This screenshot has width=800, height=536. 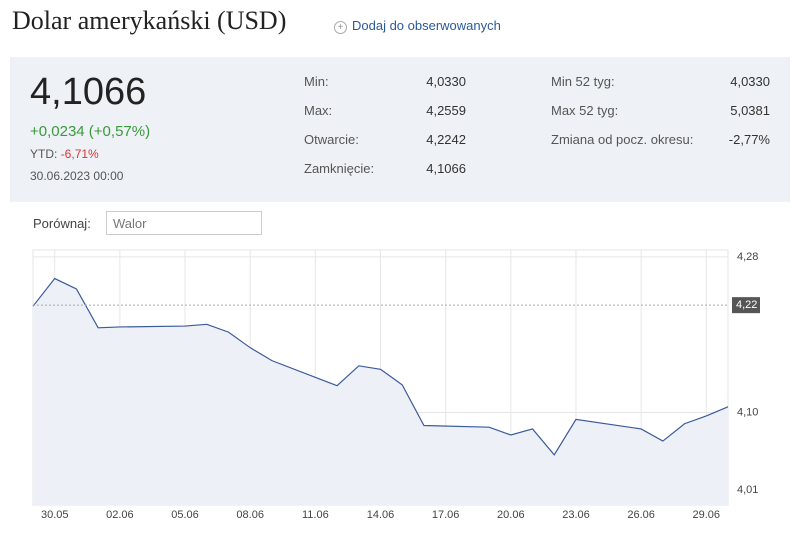 What do you see at coordinates (149, 20) in the screenshot?
I see `title: Dolar amerykański (USD)` at bounding box center [149, 20].